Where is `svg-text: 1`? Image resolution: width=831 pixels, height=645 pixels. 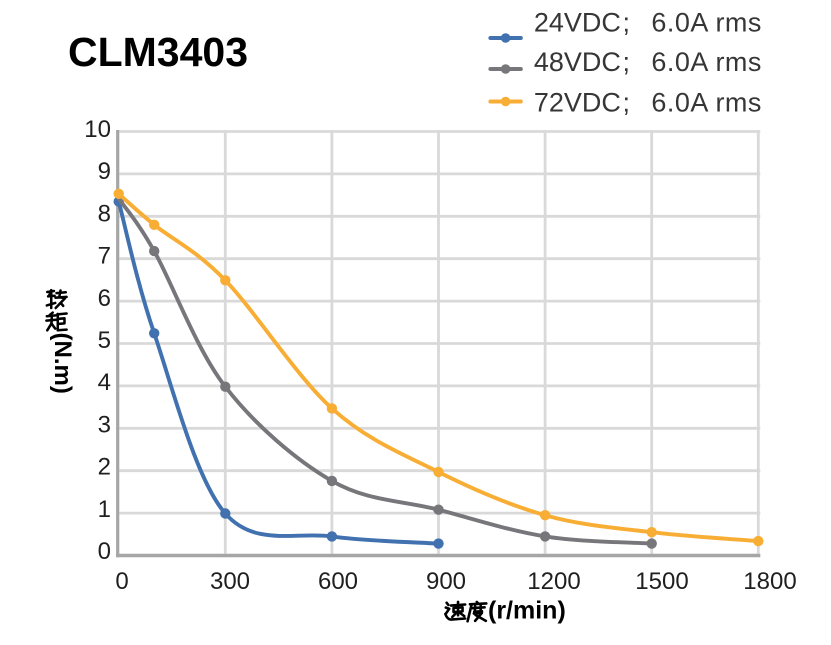
svg-text: 1 is located at coordinates (104, 509).